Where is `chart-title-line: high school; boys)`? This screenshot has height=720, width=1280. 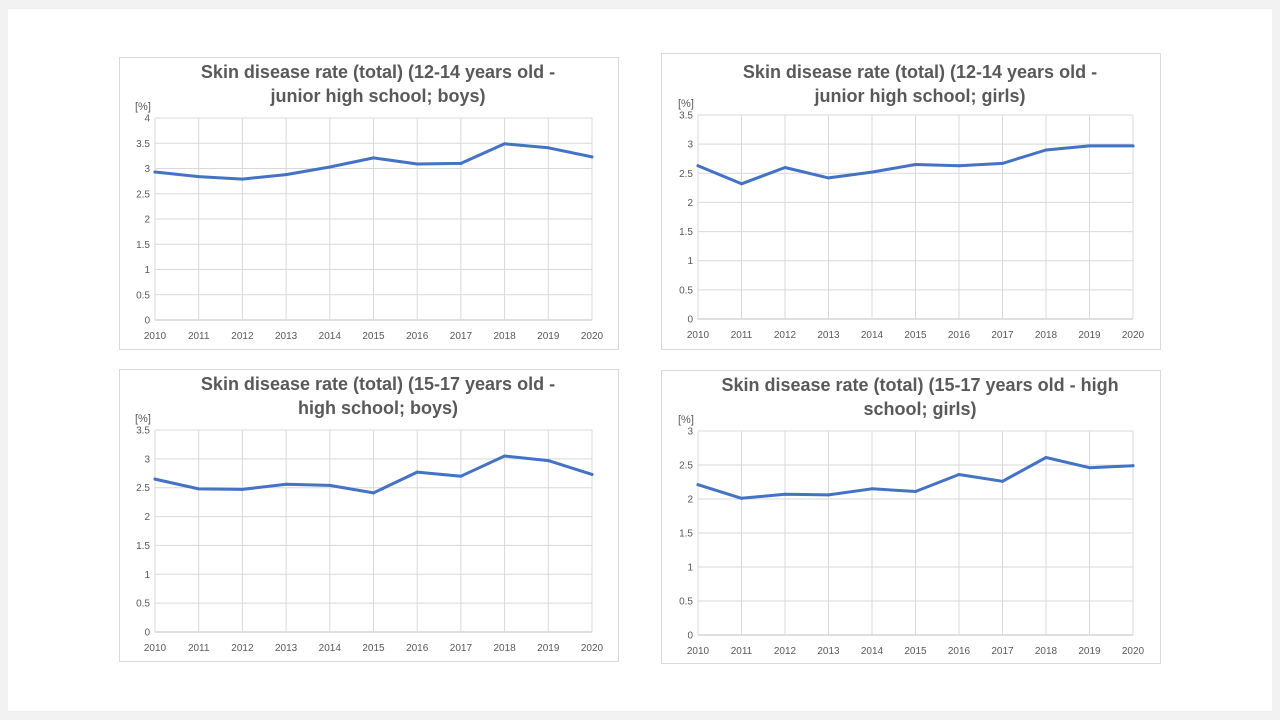
chart-title-line: high school; boys) is located at coordinates (378, 408).